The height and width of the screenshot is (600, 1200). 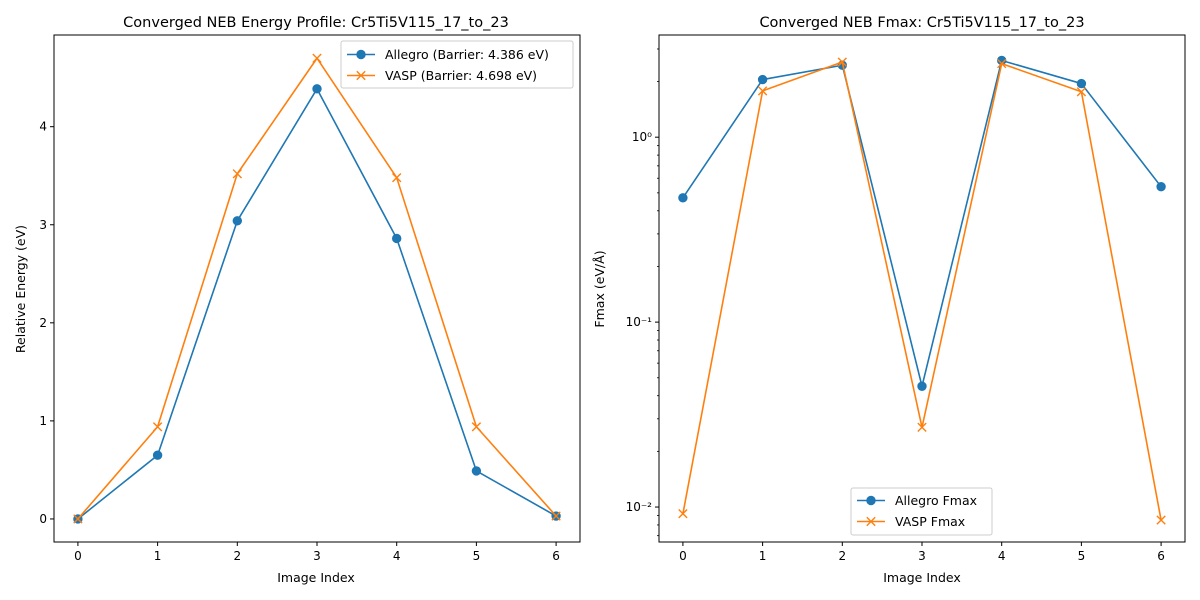 What do you see at coordinates (1082, 556) in the screenshot?
I see `fmax-x-tick-label-5: 5` at bounding box center [1082, 556].